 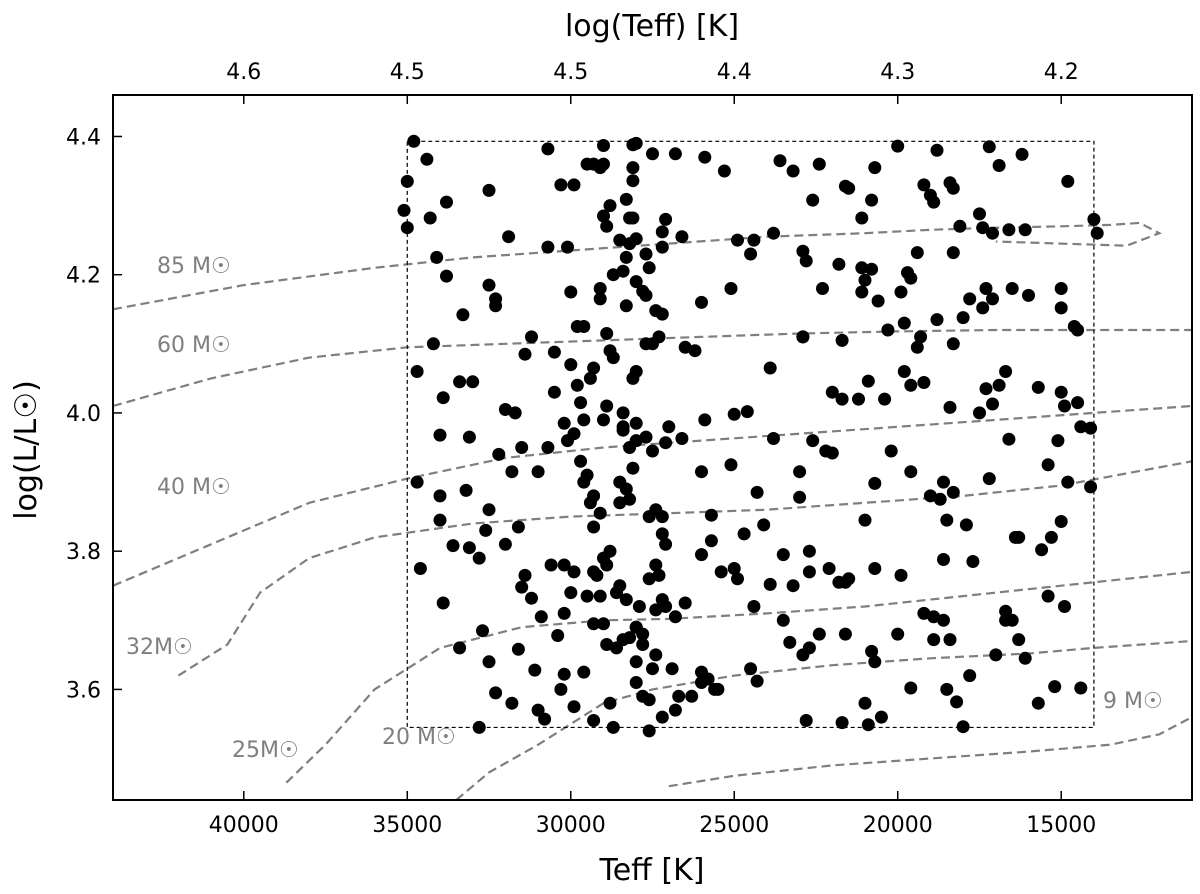 I want to click on x-tick-label: 15000, so click(x=1061, y=825).